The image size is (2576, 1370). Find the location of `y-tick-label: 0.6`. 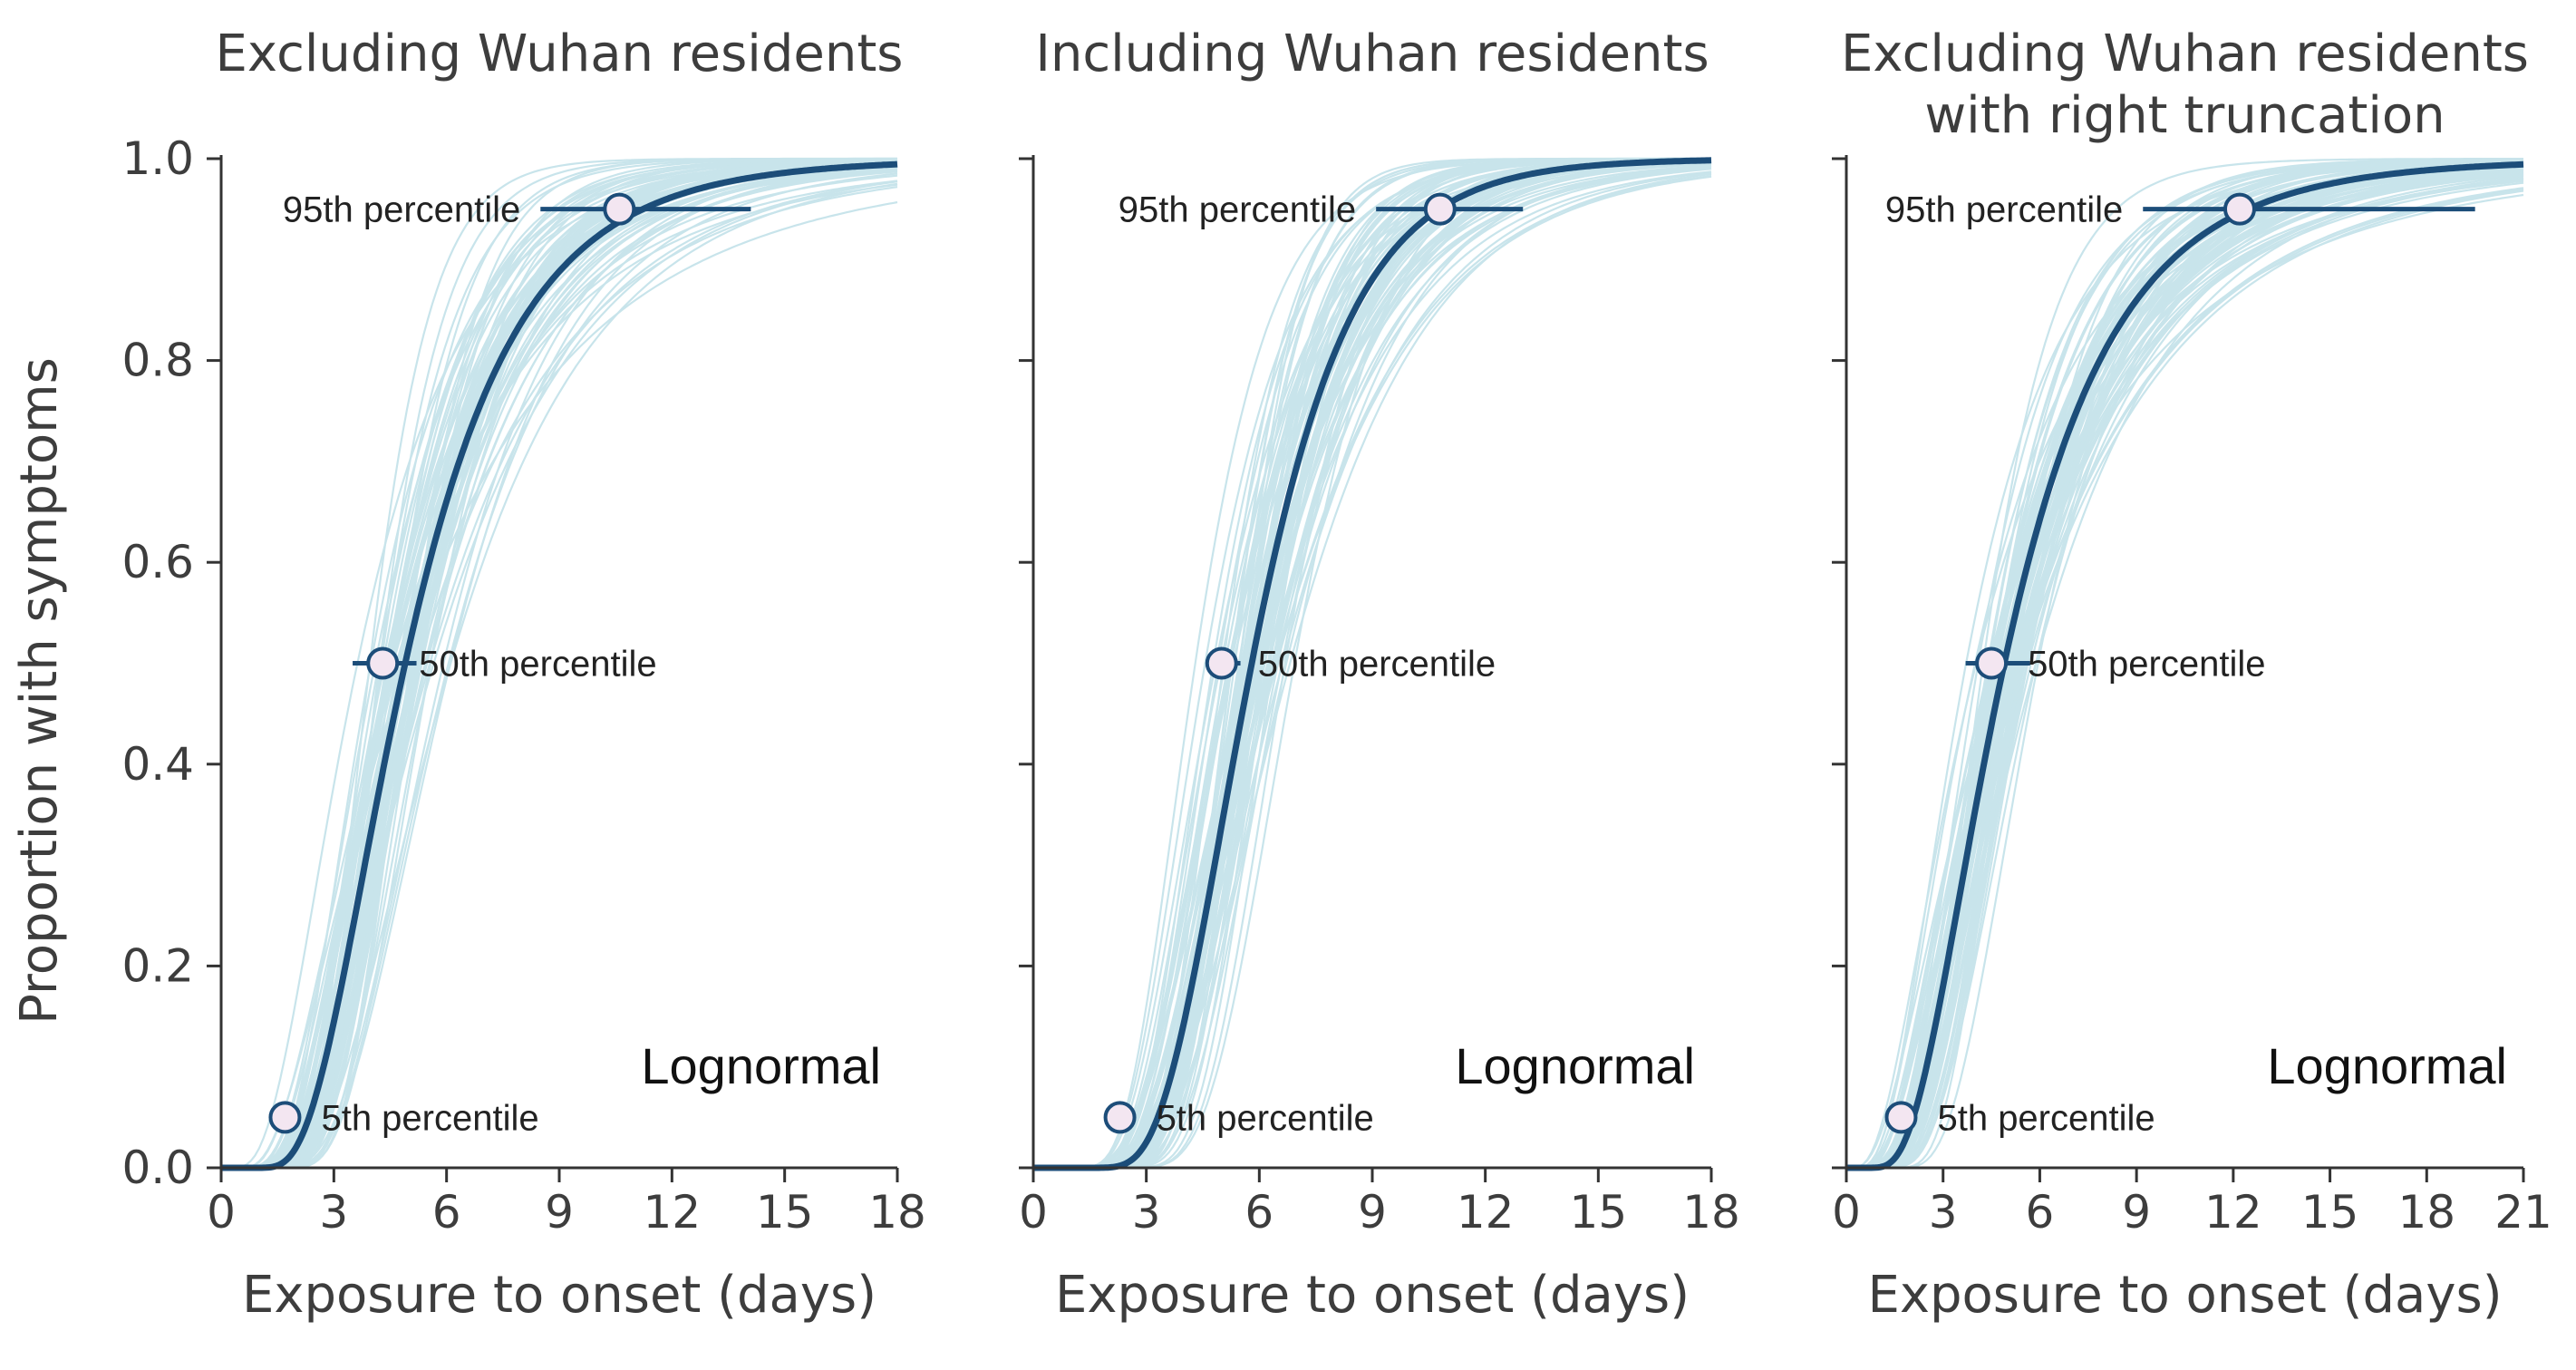

y-tick-label: 0.6 is located at coordinates (157, 562).